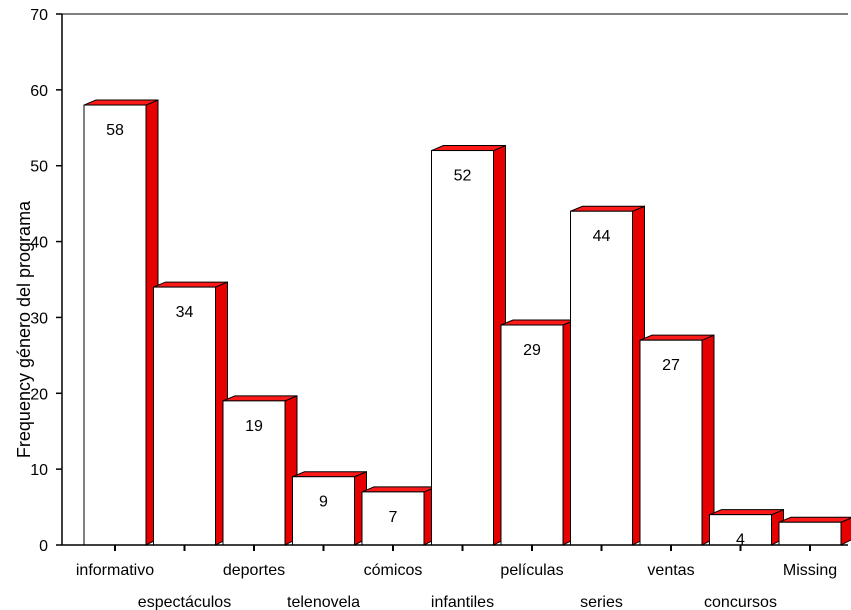 This screenshot has width=851, height=610. Describe the element at coordinates (462, 602) in the screenshot. I see `x-tick-label: infantiles` at that location.